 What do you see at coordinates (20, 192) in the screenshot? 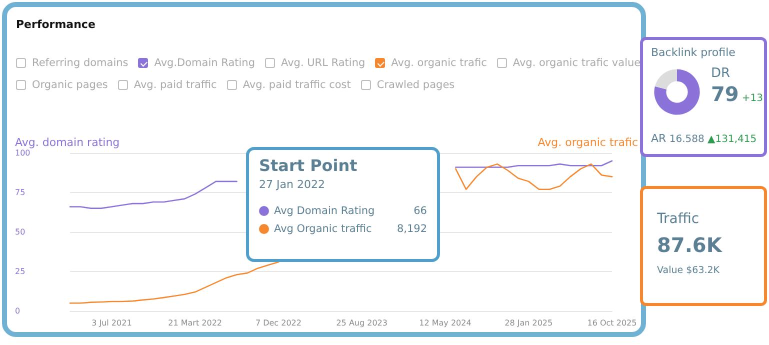
I see `y-tick-label: 75` at bounding box center [20, 192].